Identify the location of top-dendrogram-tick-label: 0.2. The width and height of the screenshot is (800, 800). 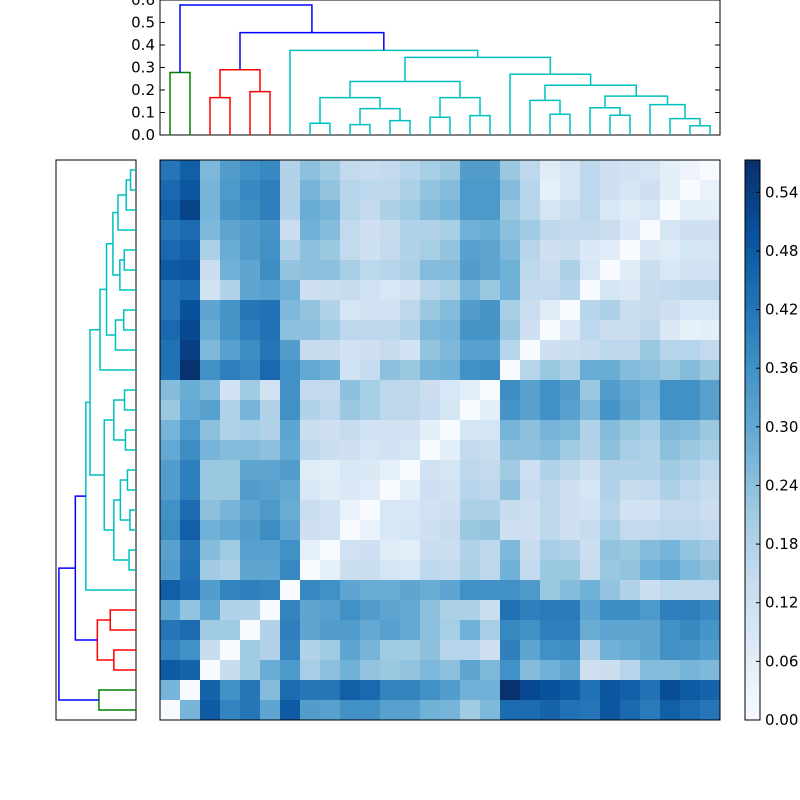
(143, 90).